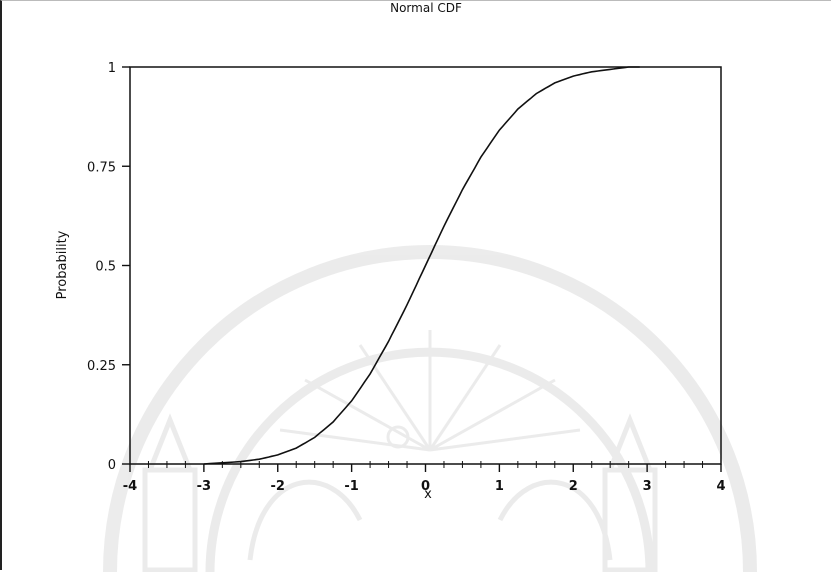 Image resolution: width=833 pixels, height=572 pixels. What do you see at coordinates (112, 465) in the screenshot?
I see `y-tick-label: 0` at bounding box center [112, 465].